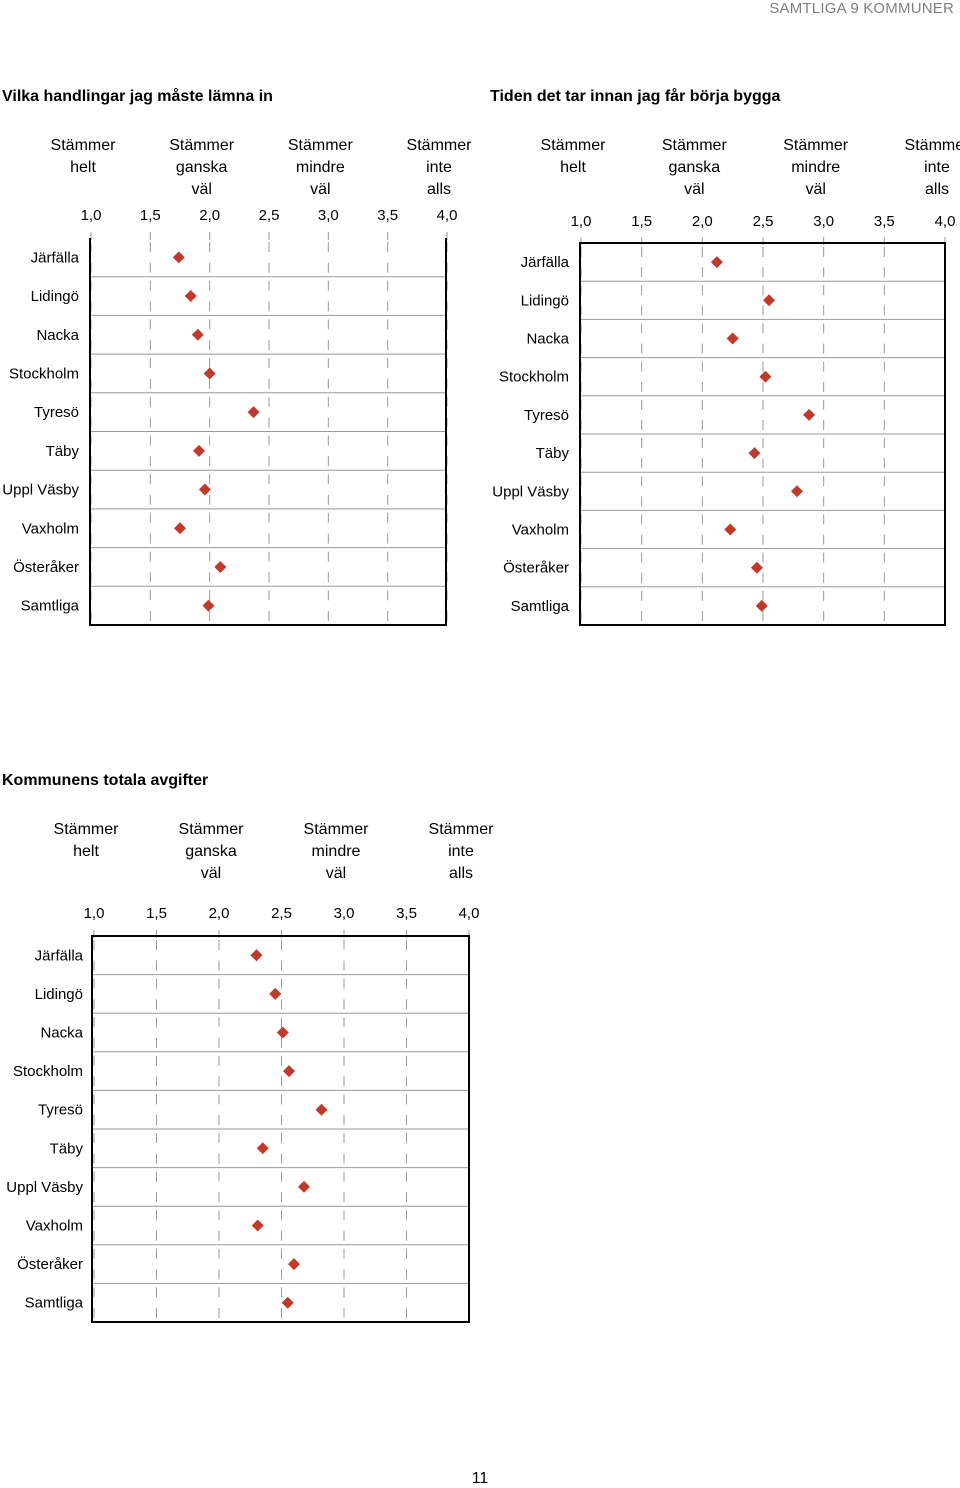  What do you see at coordinates (861, 8) in the screenshot?
I see `page-header-label: SAMTLIGA 9 KOMMUNER` at bounding box center [861, 8].